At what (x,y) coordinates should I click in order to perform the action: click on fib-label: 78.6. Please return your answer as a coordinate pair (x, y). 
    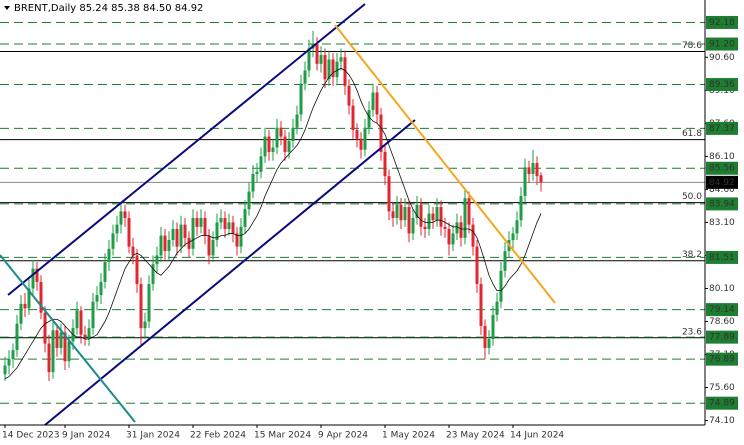
    Looking at the image, I should click on (692, 46).